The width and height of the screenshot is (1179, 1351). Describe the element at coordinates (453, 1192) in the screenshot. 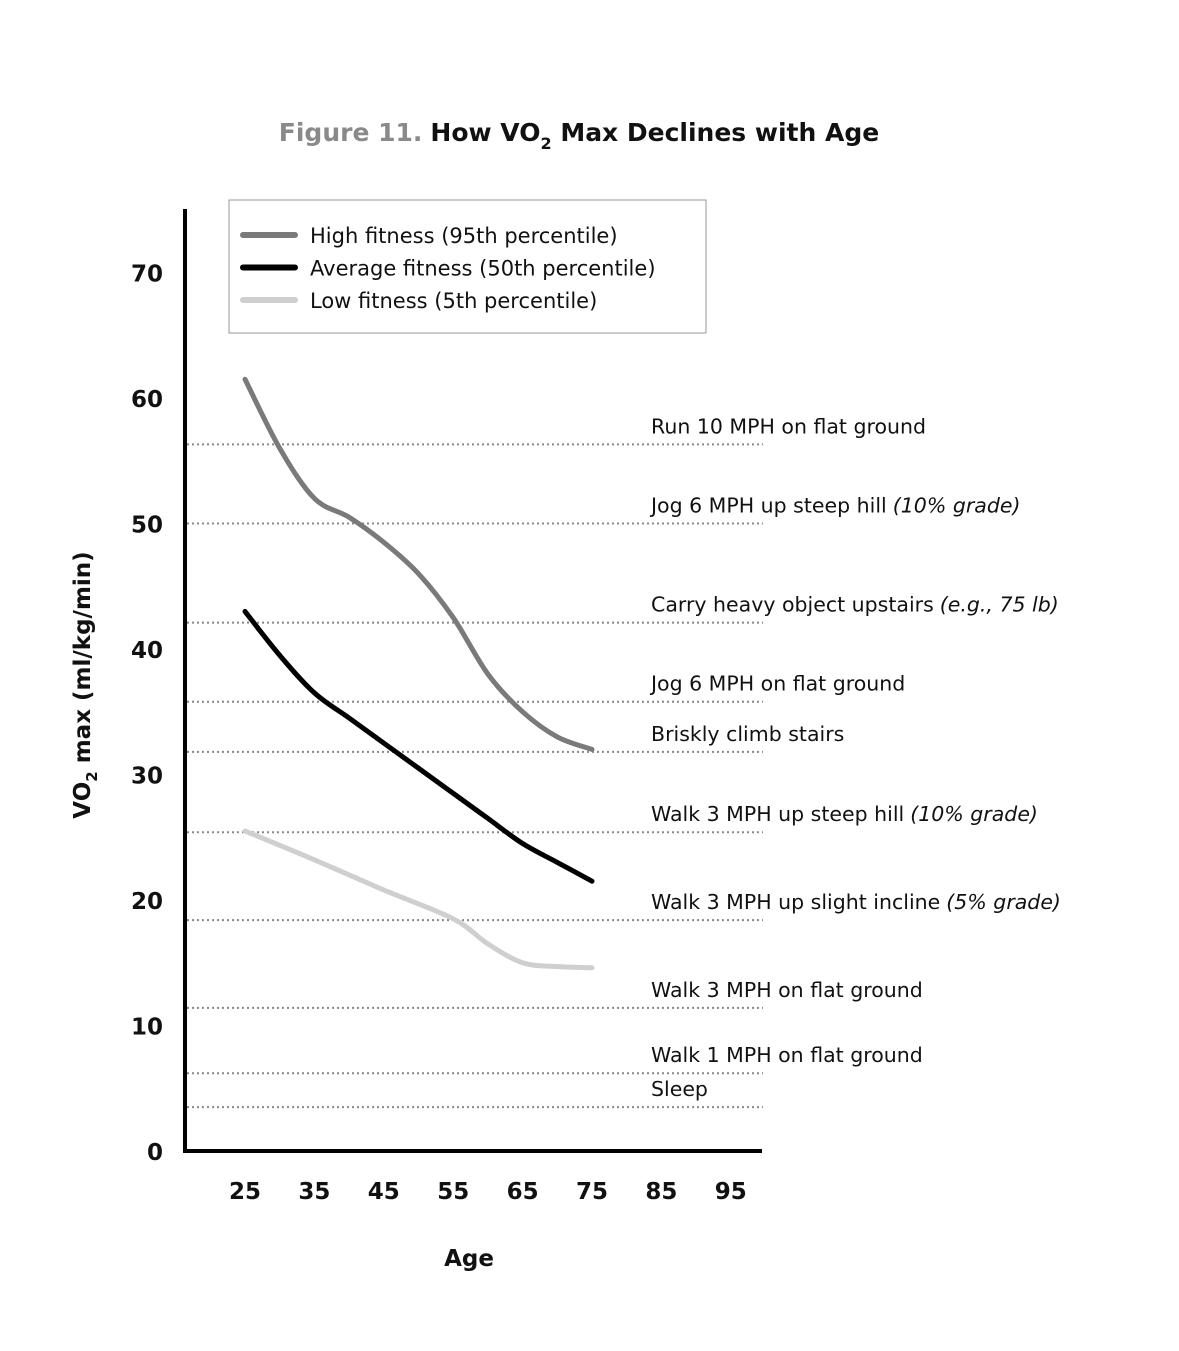

I see `x-tick-label: 55` at that location.